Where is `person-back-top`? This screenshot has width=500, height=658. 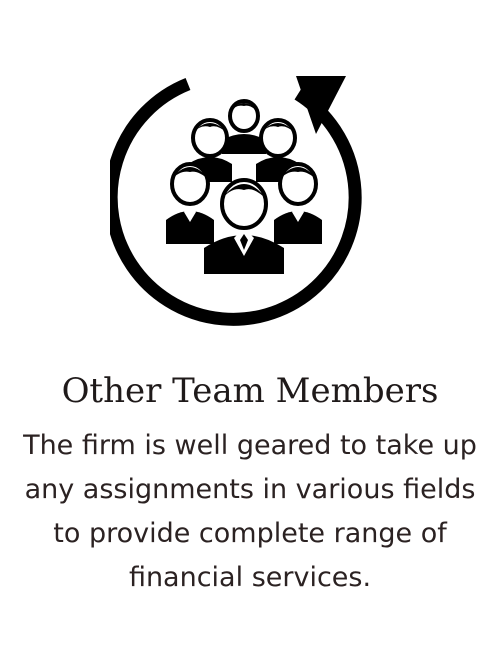 person-back-top is located at coordinates (244, 126).